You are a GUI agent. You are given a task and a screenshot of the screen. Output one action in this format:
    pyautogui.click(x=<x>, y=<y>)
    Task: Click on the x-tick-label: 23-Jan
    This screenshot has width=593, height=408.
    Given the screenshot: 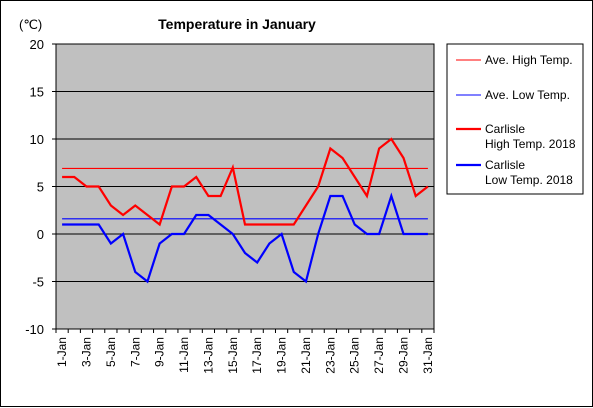 What is the action you would take?
    pyautogui.click(x=330, y=355)
    